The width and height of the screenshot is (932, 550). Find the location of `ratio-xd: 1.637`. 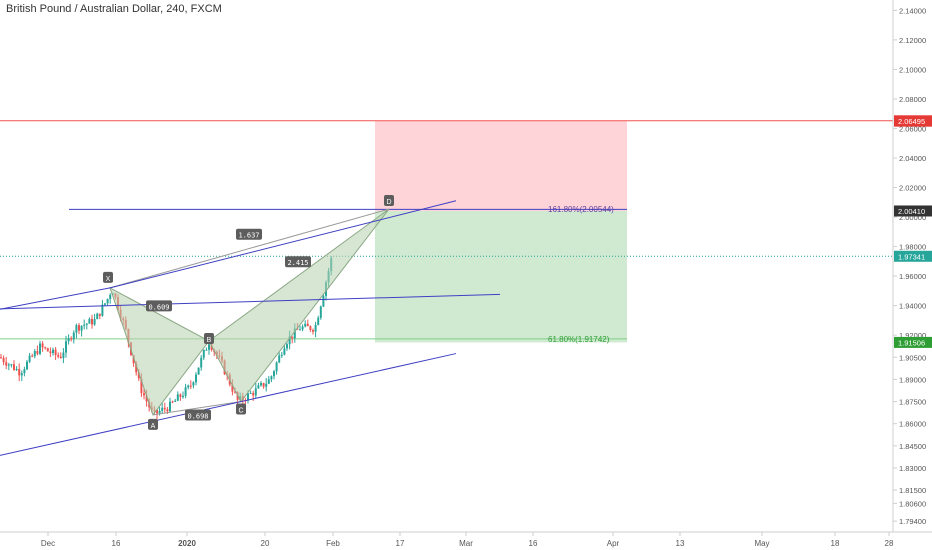

ratio-xd: 1.637 is located at coordinates (249, 234).